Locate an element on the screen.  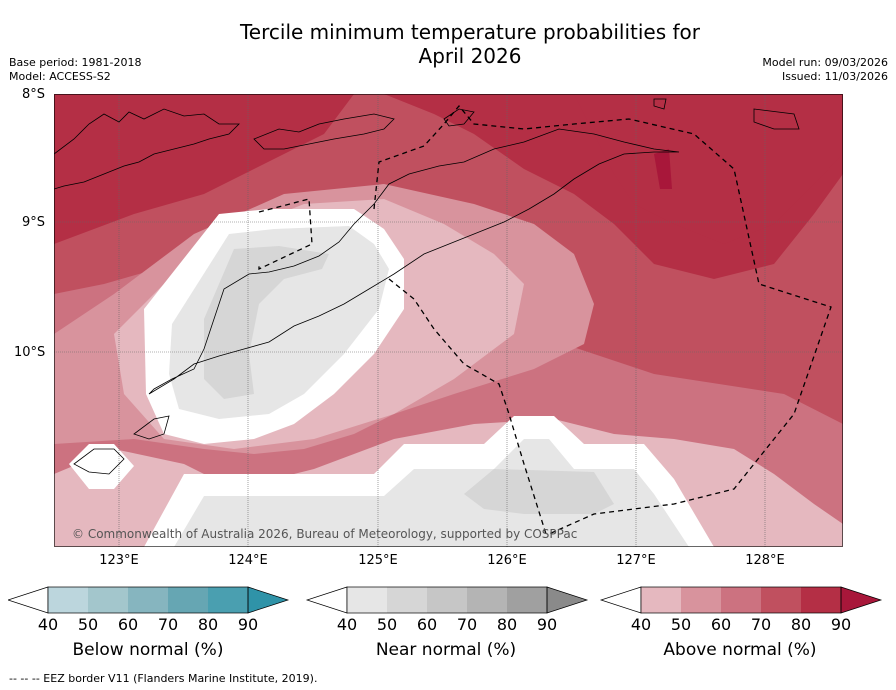
shade-near-50-south is located at coordinates (539, 491).